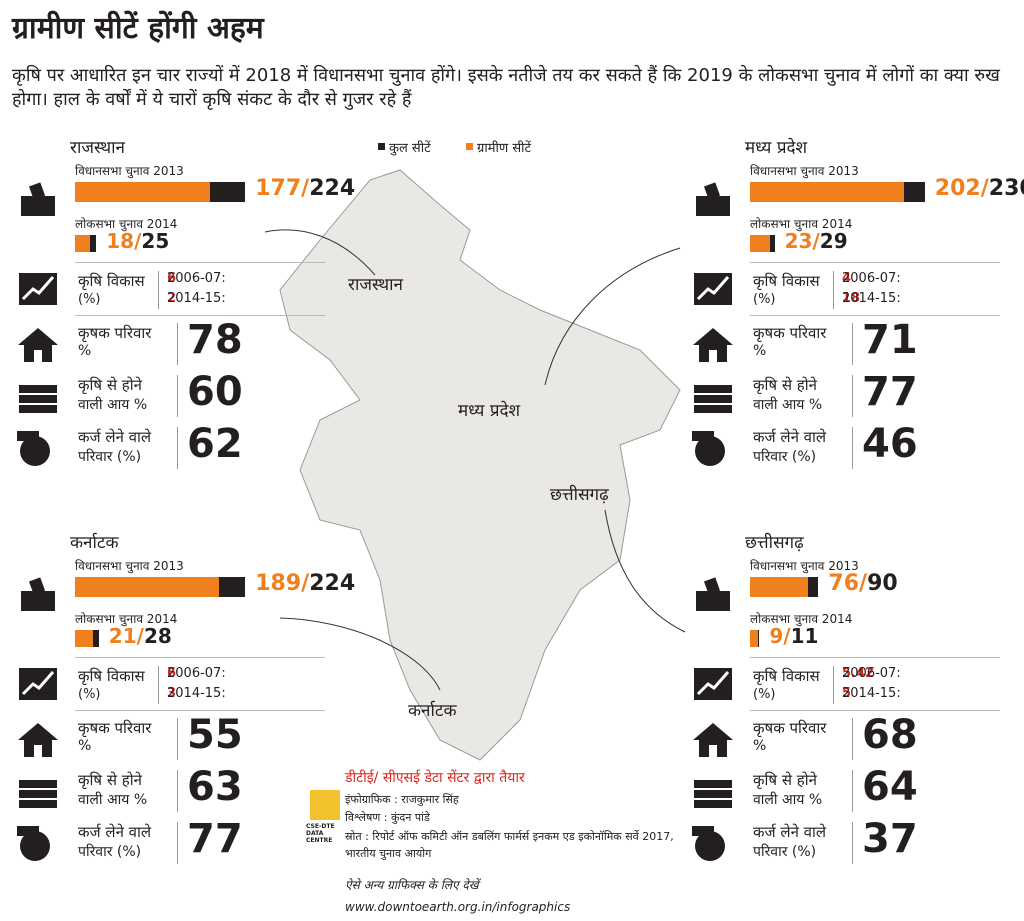 The width and height of the screenshot is (1024, 921). What do you see at coordinates (844, 583) in the screenshot?
I see `rural-seats: 76` at bounding box center [844, 583].